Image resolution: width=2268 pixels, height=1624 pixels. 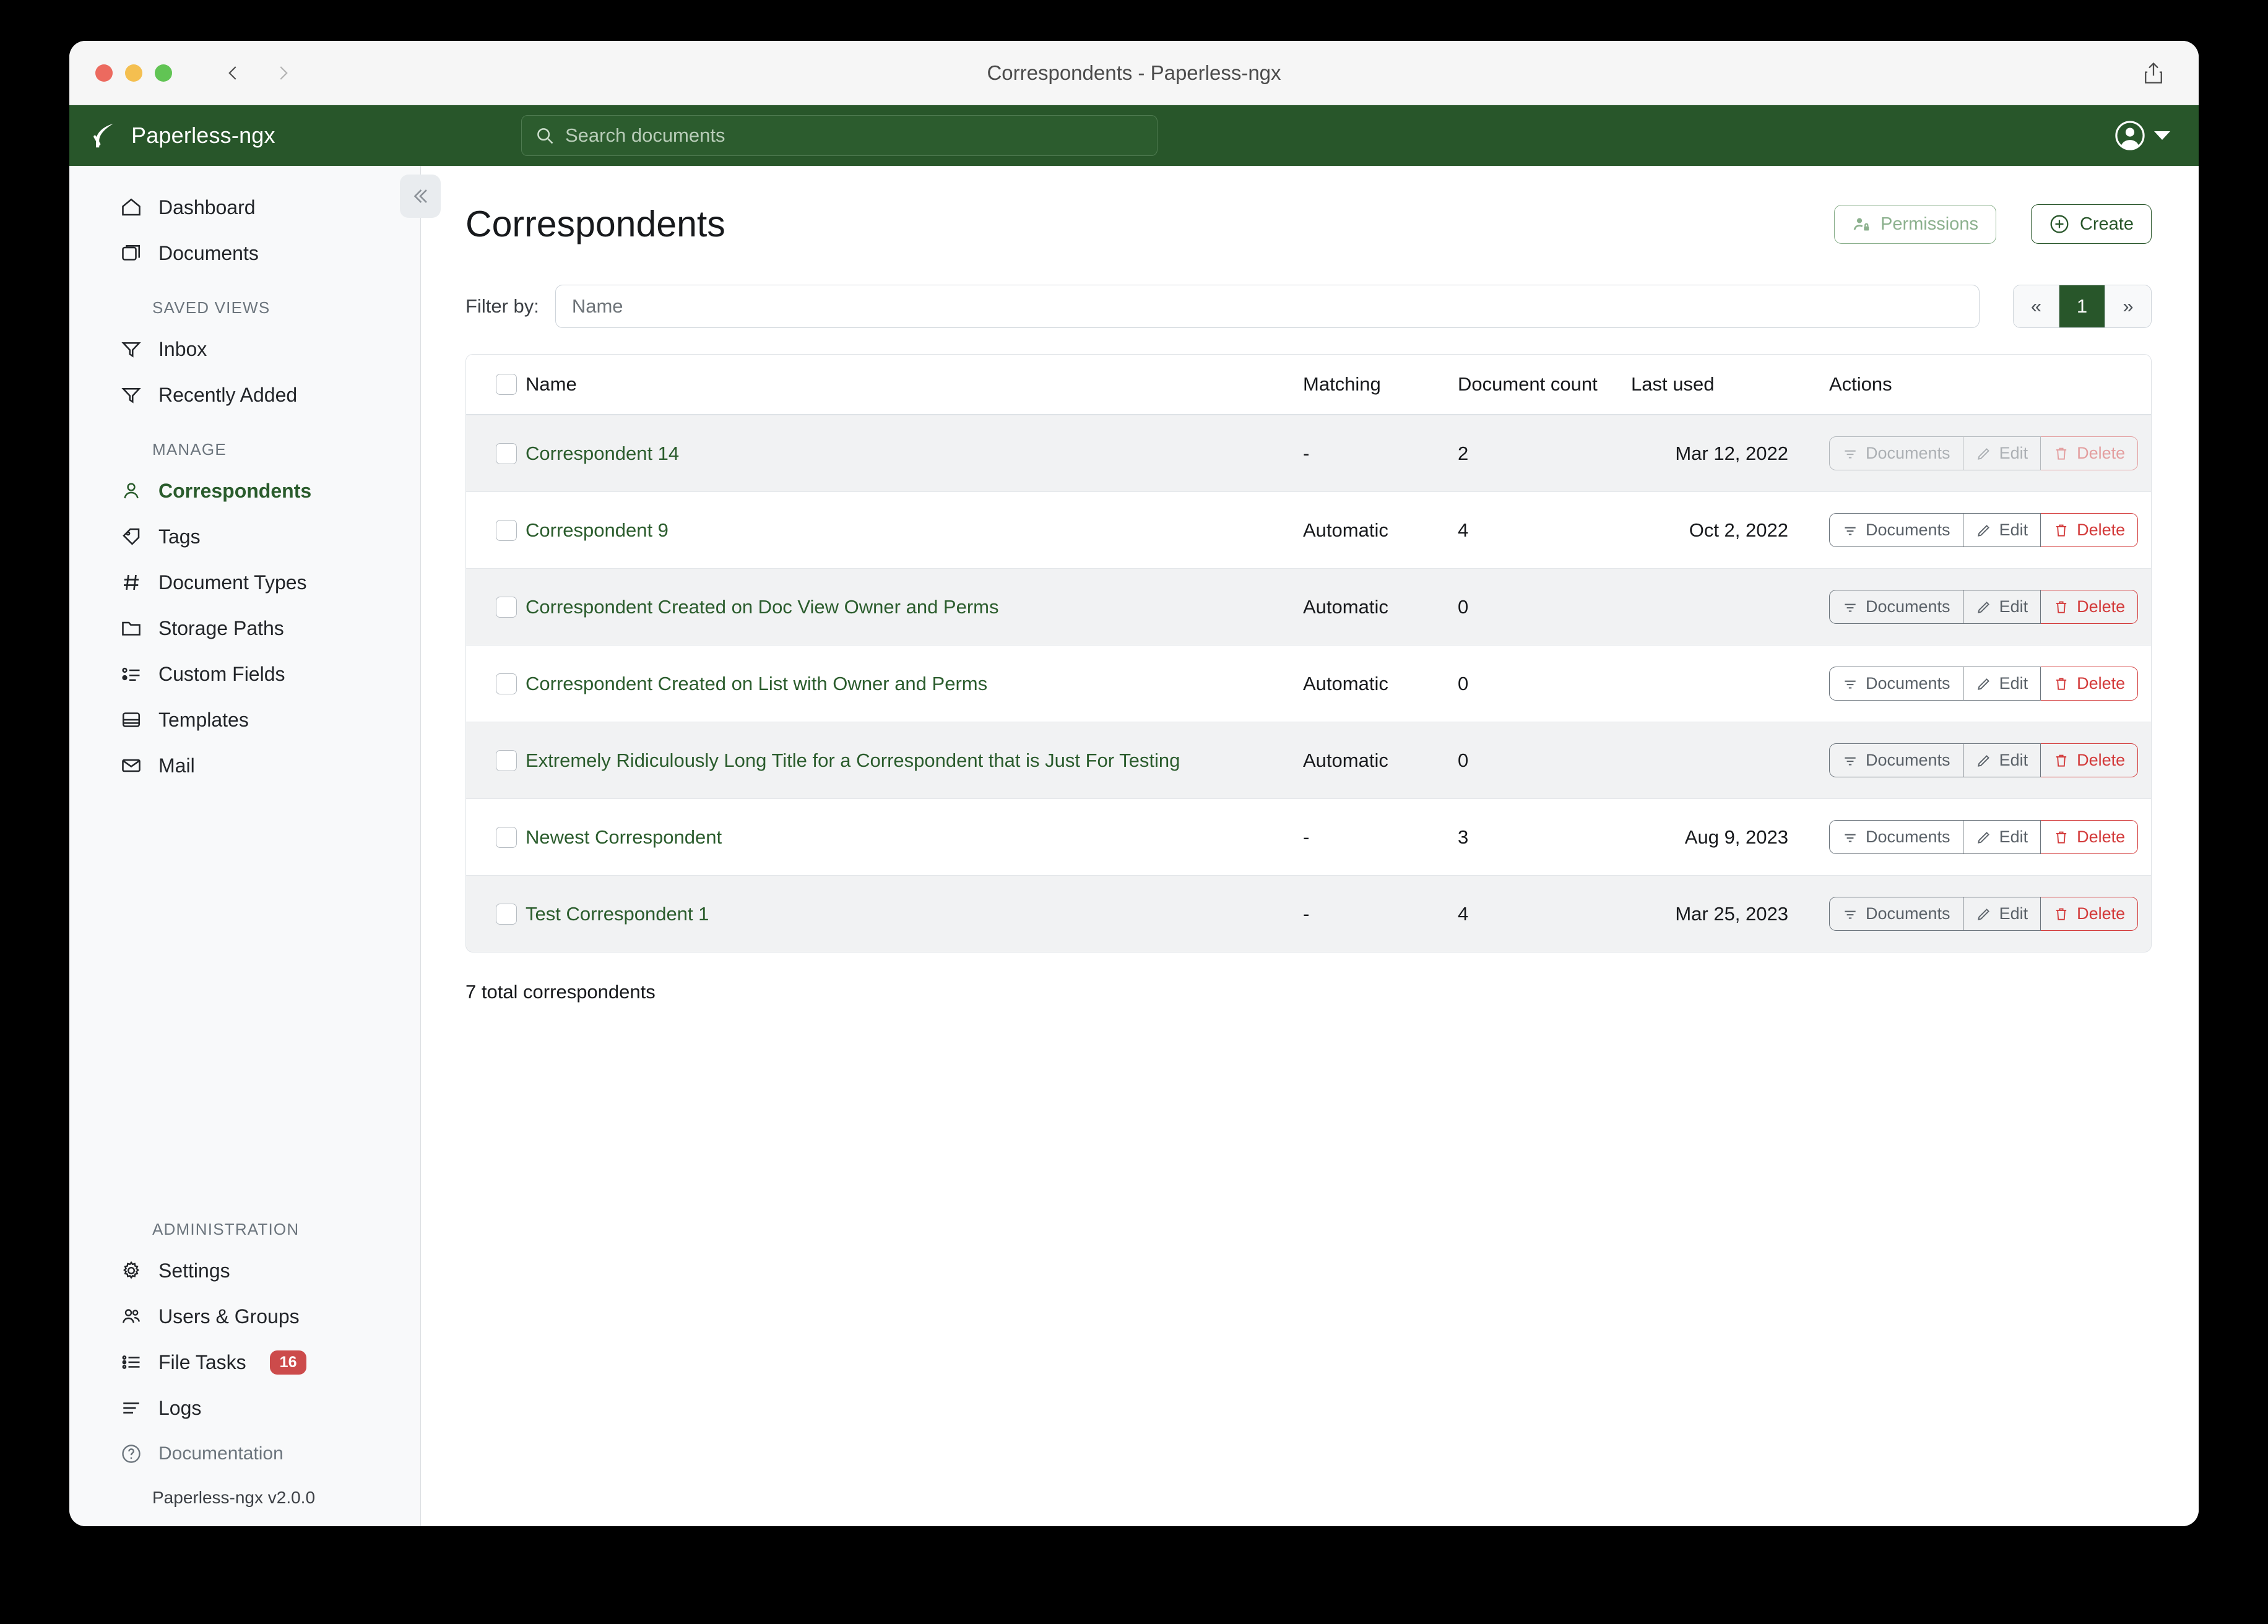 I want to click on plus-circle-icon, so click(x=2059, y=224).